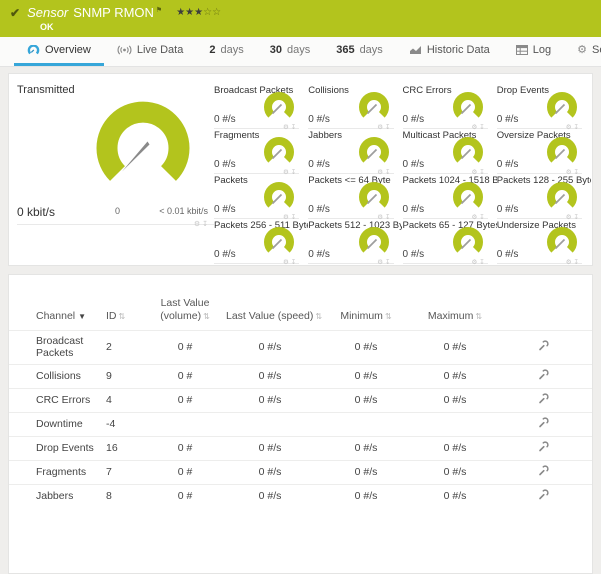 The height and width of the screenshot is (574, 601). What do you see at coordinates (190, 12) in the screenshot?
I see `stars-filled: ★★★` at bounding box center [190, 12].